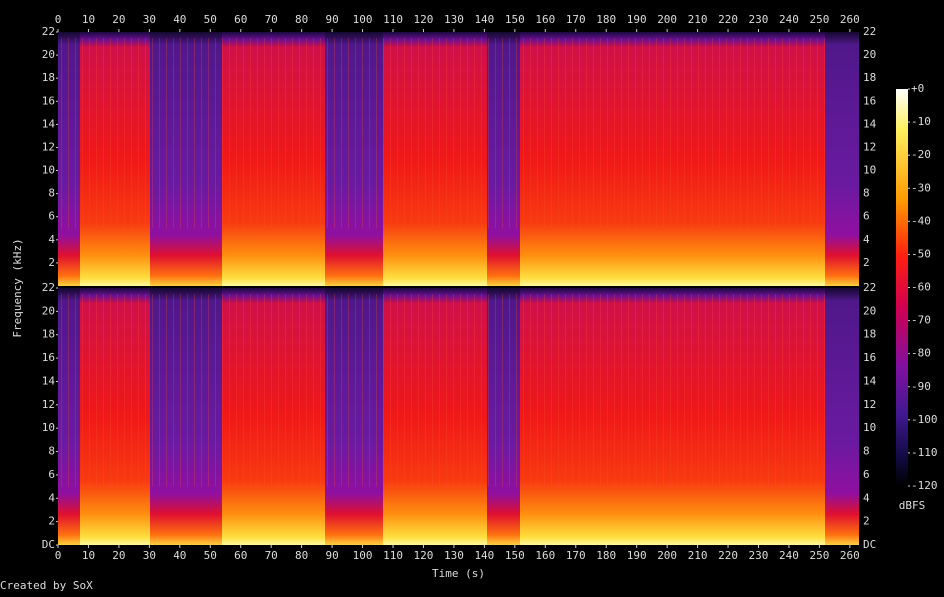  What do you see at coordinates (924, 485) in the screenshot?
I see `colorbar-tick-label: -120` at bounding box center [924, 485].